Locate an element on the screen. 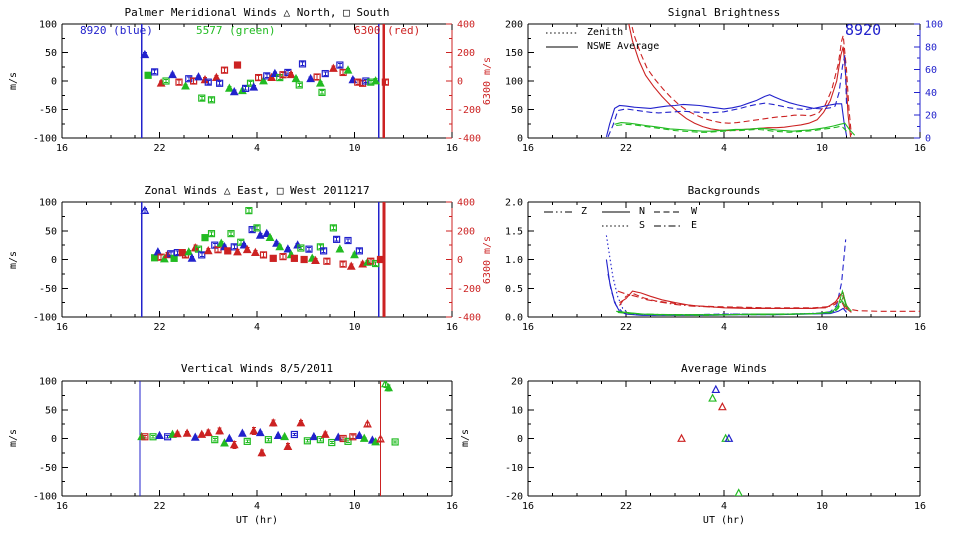  panel-title-zonal: Zonal Winds △ East, □ West 2011217 is located at coordinates (257, 190).